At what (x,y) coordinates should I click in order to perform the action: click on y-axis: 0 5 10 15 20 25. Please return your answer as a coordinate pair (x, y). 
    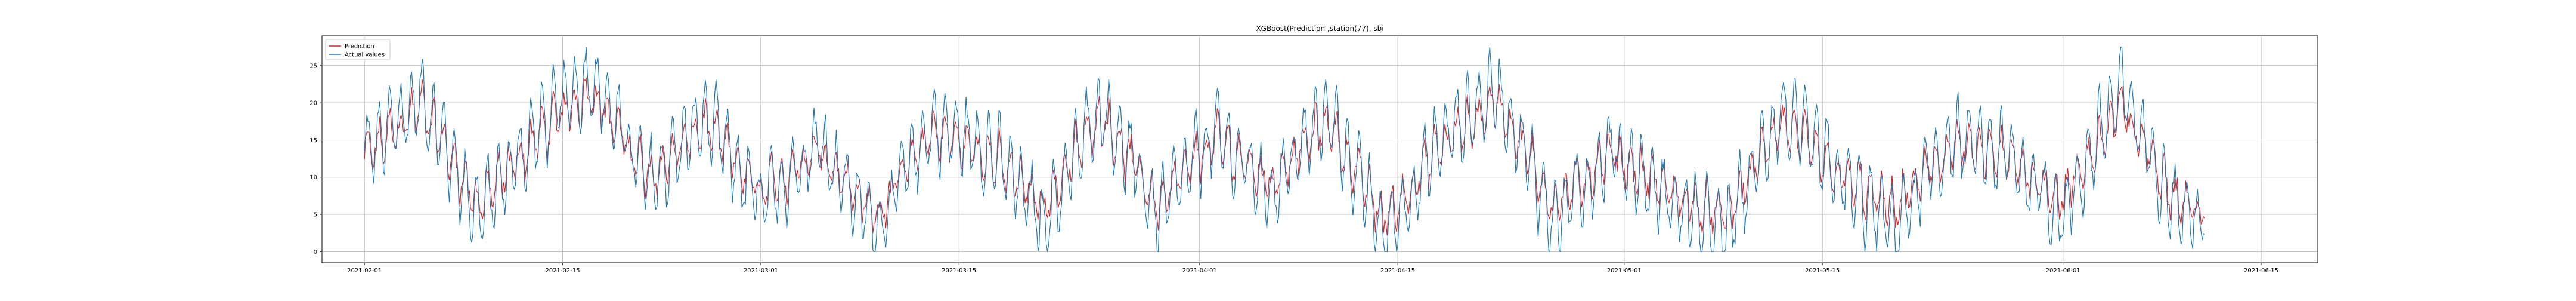
    Looking at the image, I should click on (316, 160).